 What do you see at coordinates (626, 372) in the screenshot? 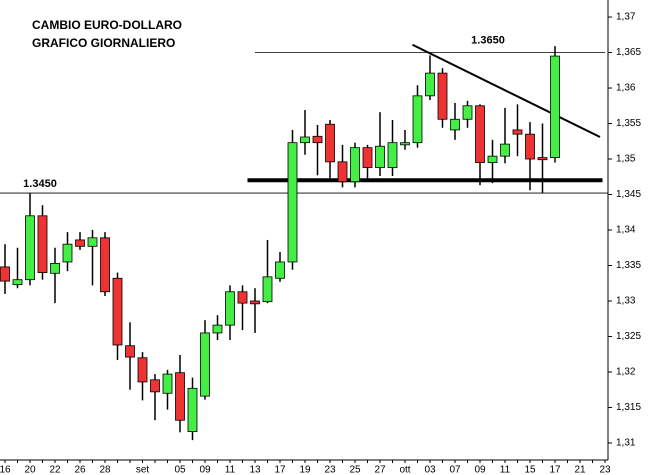
I see `y-tick-label: 1,32` at bounding box center [626, 372].